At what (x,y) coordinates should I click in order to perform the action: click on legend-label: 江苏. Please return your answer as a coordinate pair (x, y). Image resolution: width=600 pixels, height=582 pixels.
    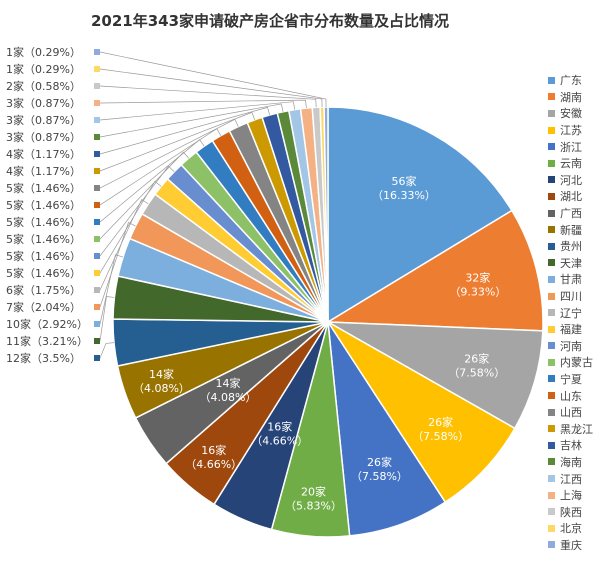
    Looking at the image, I should click on (571, 131).